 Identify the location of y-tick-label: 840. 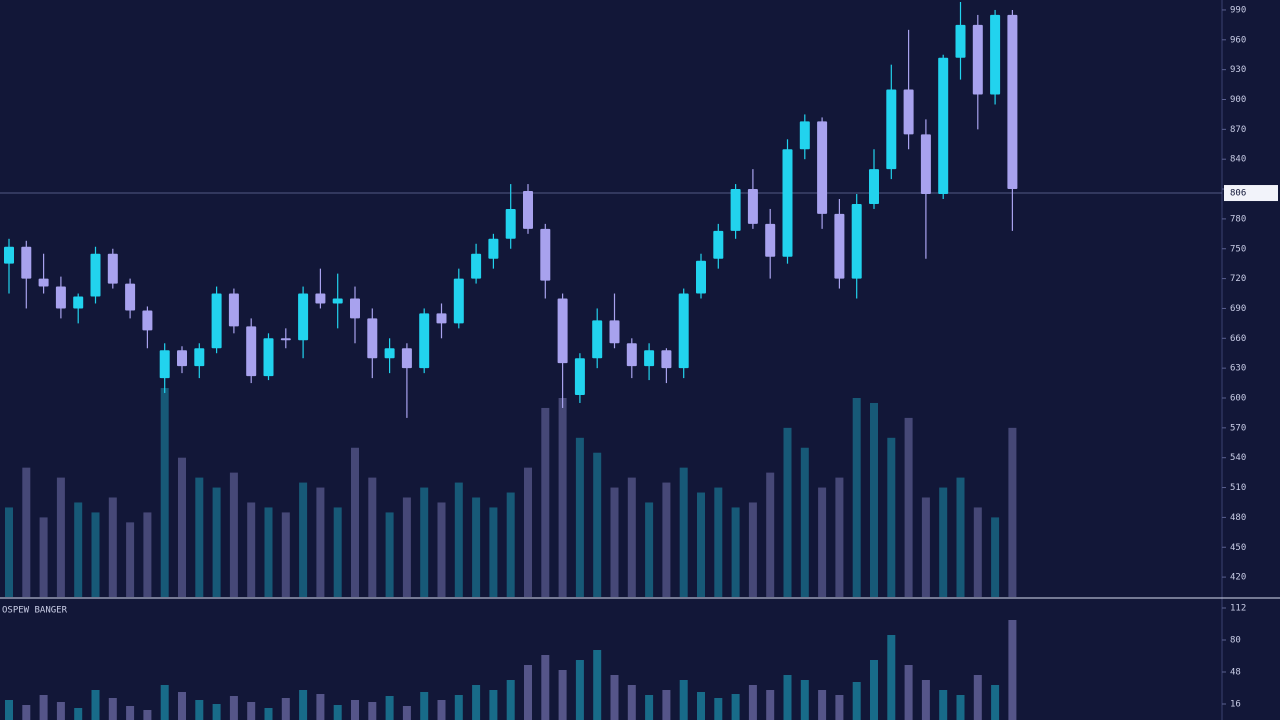
(1238, 160).